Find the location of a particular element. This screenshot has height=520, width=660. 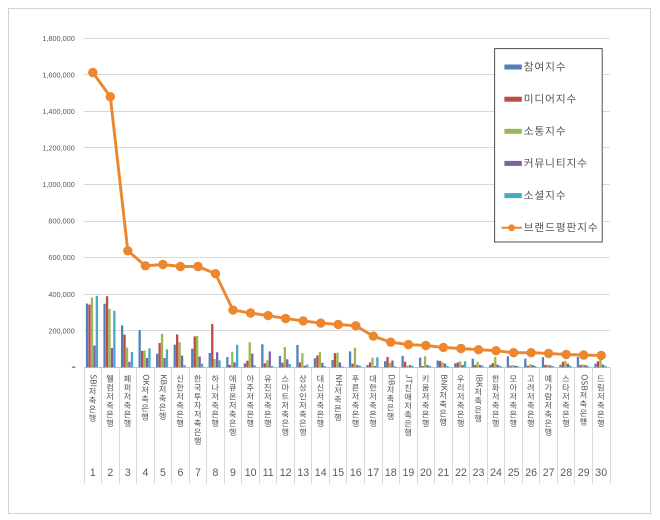

svg-text: 17 is located at coordinates (373, 473).